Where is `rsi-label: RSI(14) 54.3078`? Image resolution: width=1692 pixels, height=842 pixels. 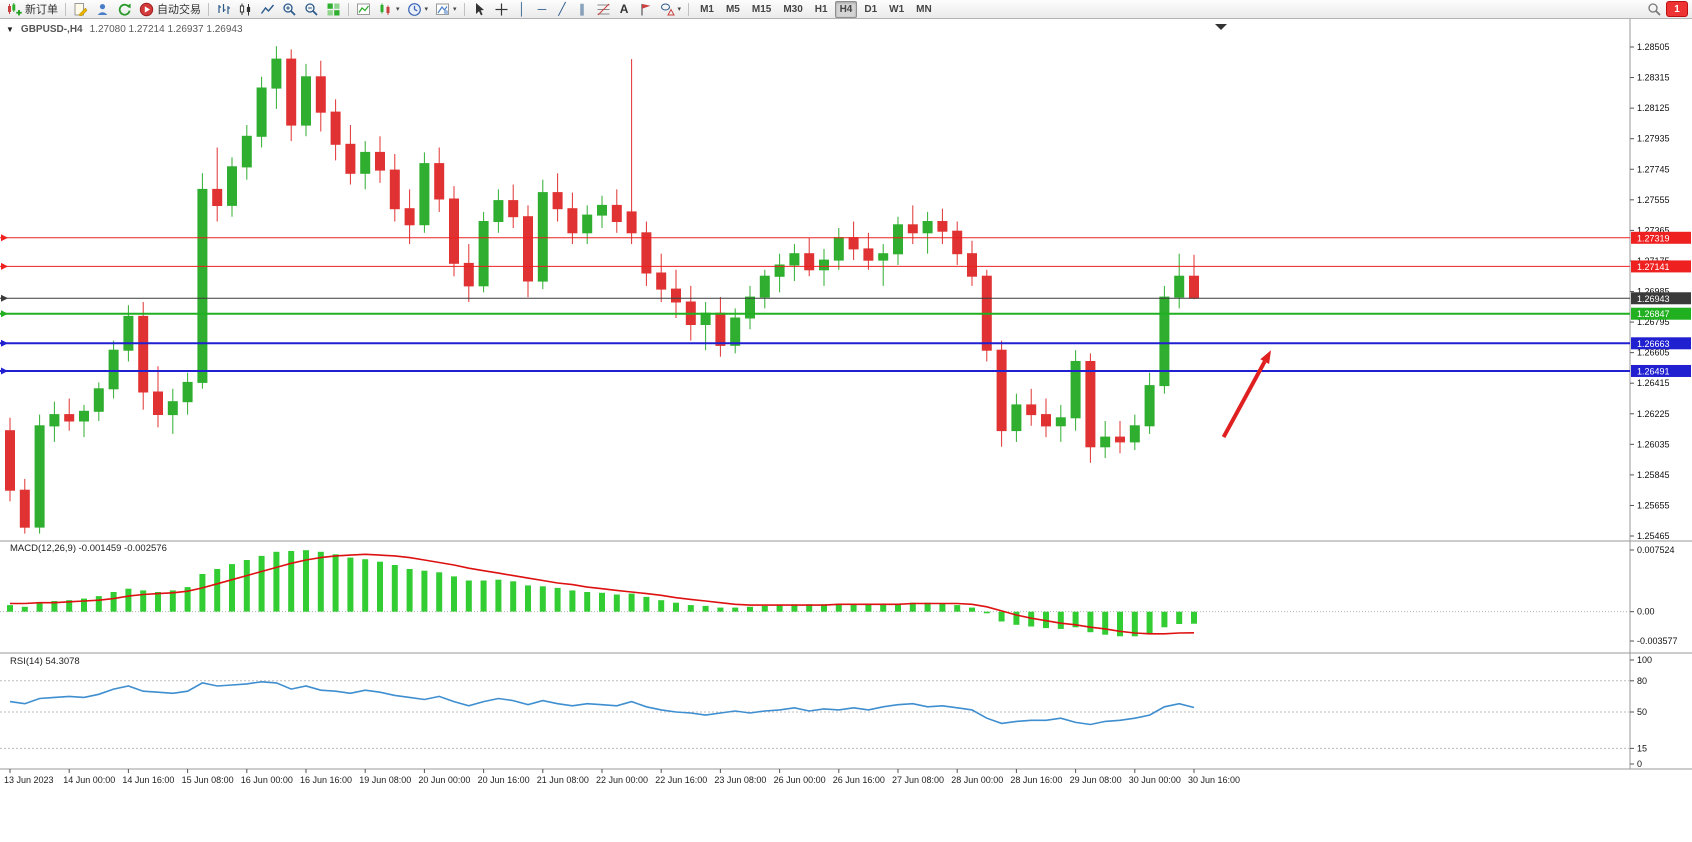 rsi-label: RSI(14) 54.3078 is located at coordinates (45, 661).